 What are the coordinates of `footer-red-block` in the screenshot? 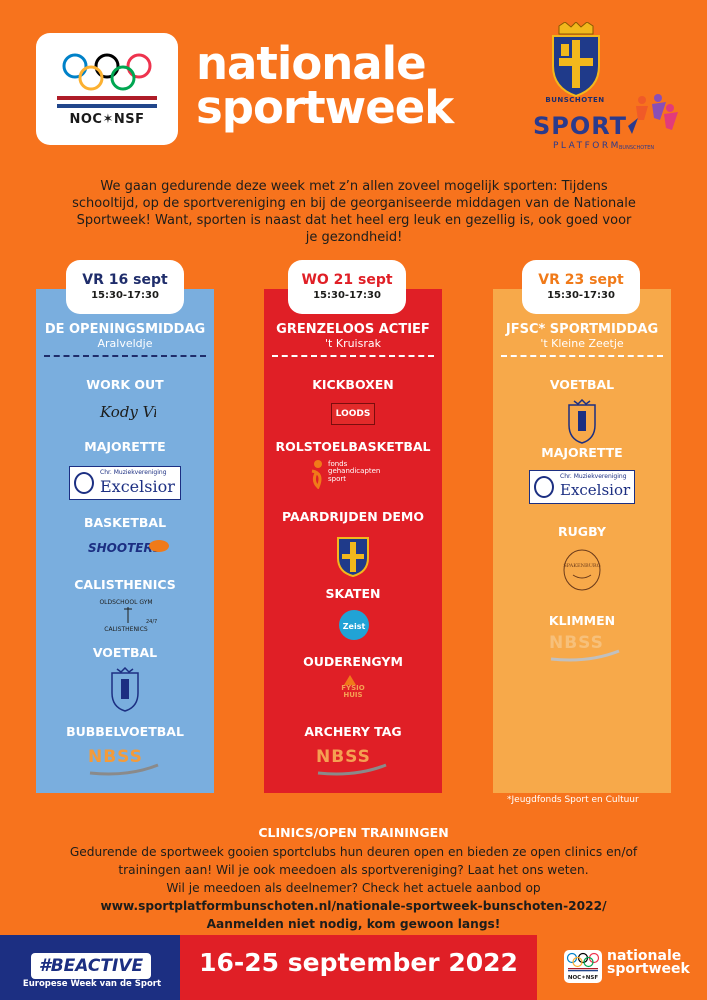 It's located at (358, 967).